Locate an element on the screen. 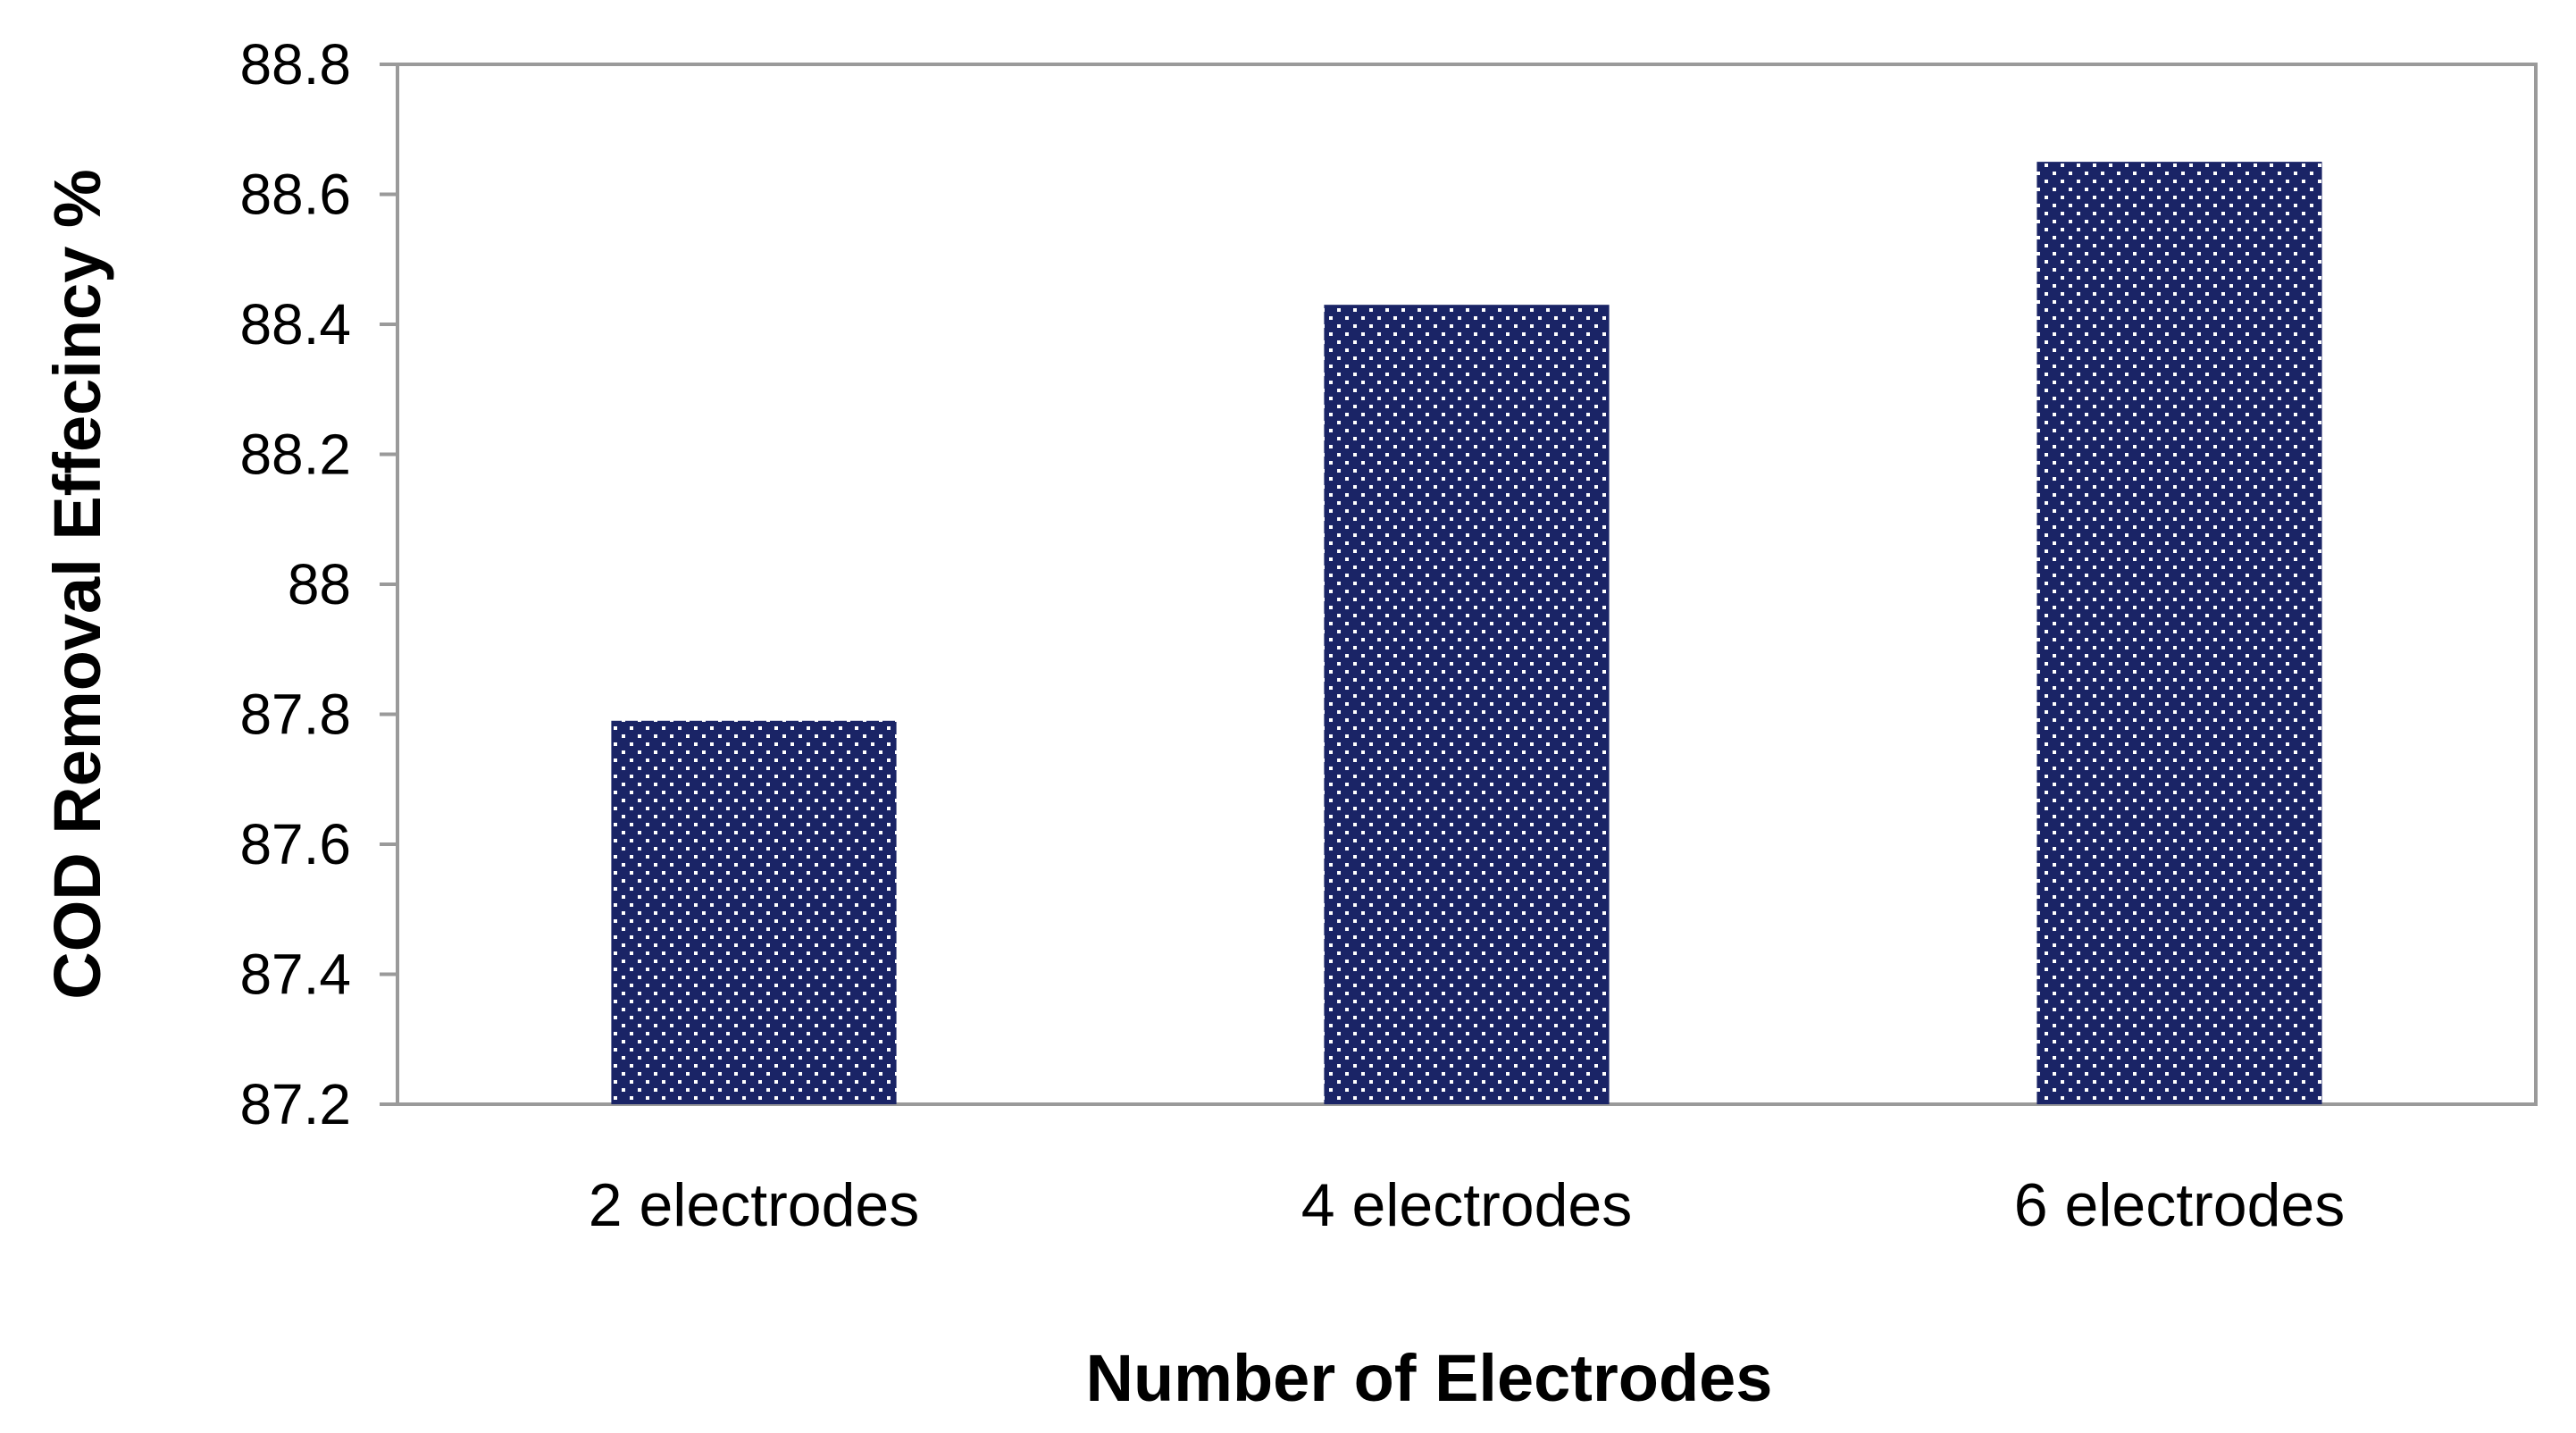 This screenshot has width=2576, height=1433. y-tick-label: 88 is located at coordinates (319, 584).